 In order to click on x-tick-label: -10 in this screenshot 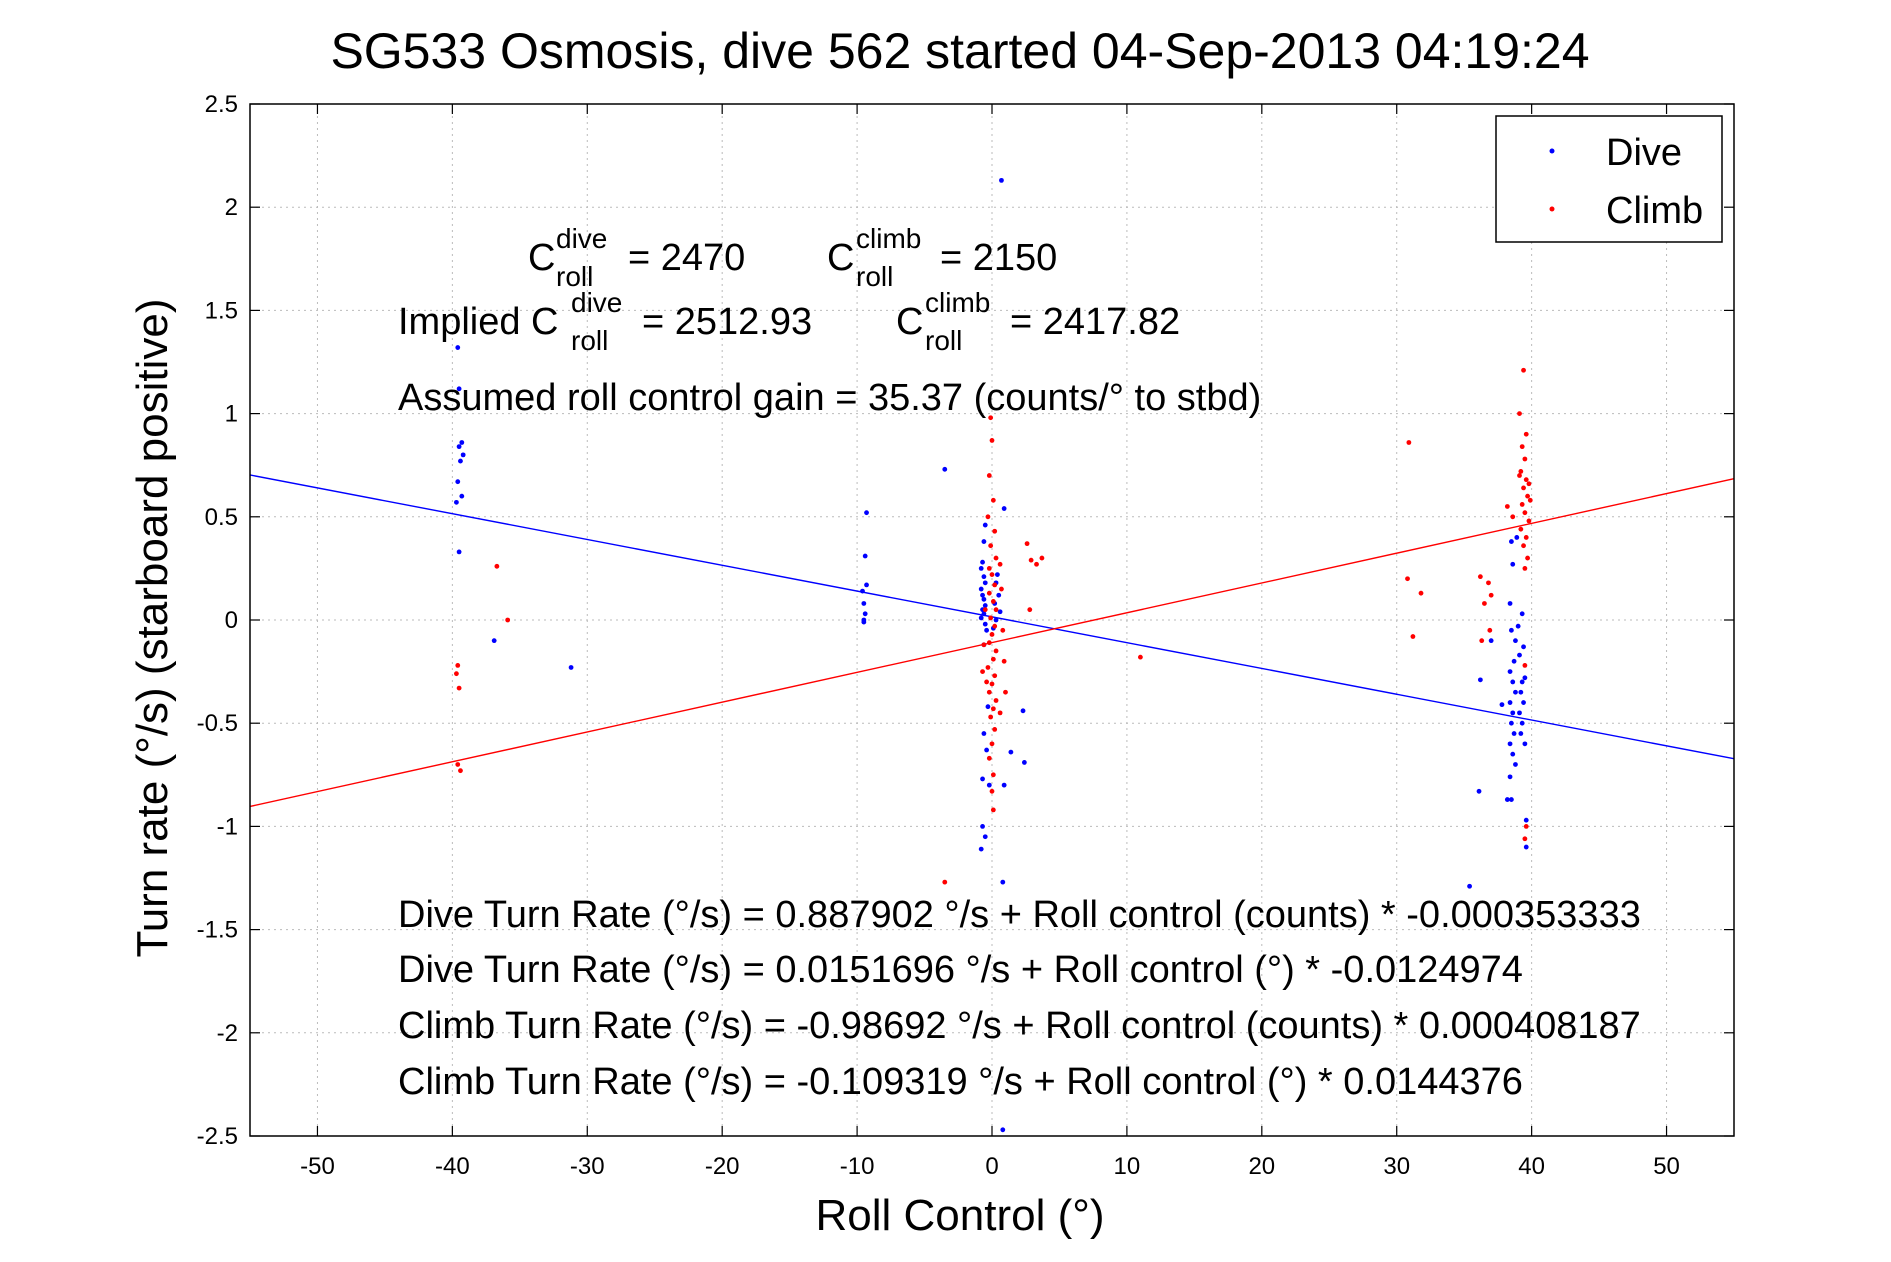, I will do `click(857, 1166)`.